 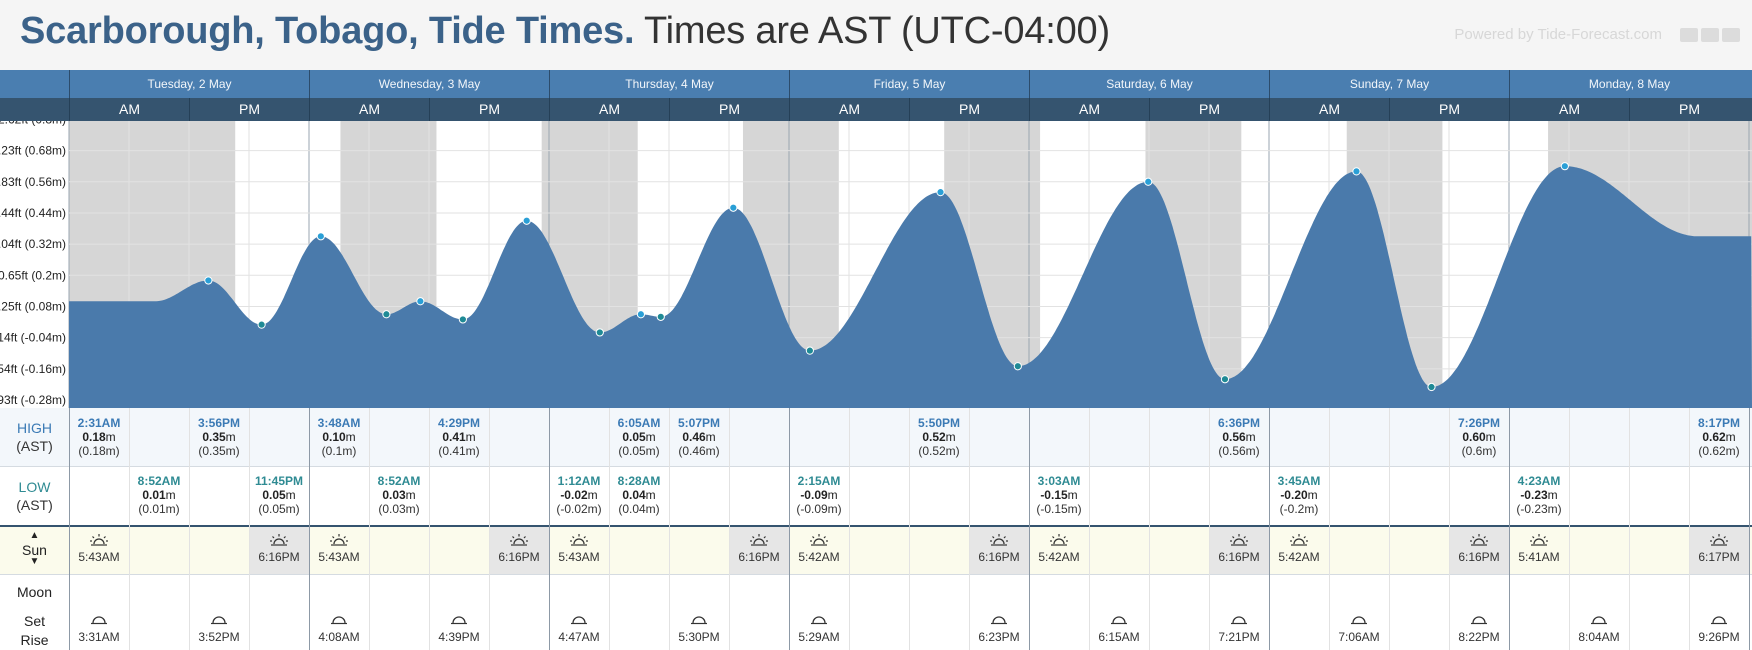 What do you see at coordinates (1719, 628) in the screenshot?
I see `moon-cell: 9:26PM` at bounding box center [1719, 628].